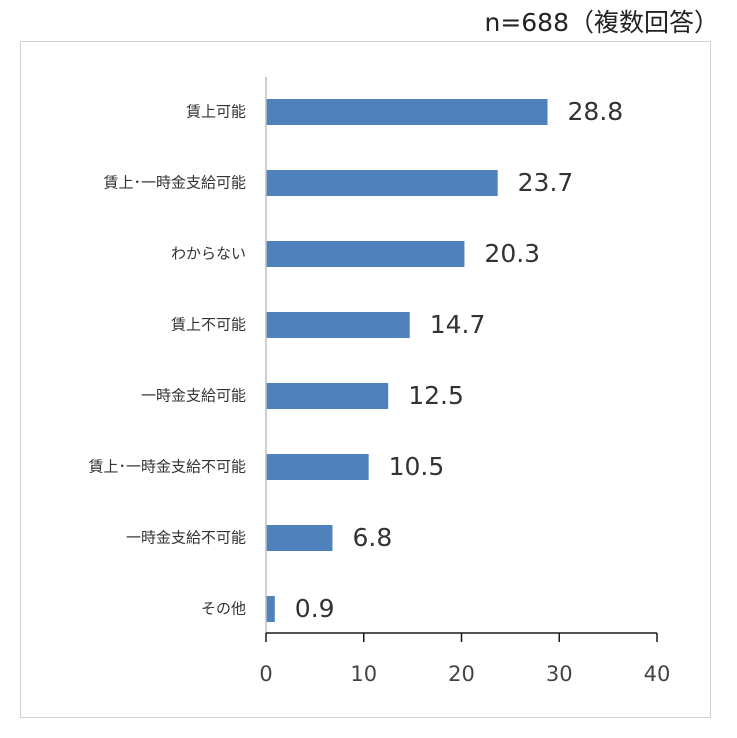  I want to click on x-tick-label-20: 20, so click(461, 674).